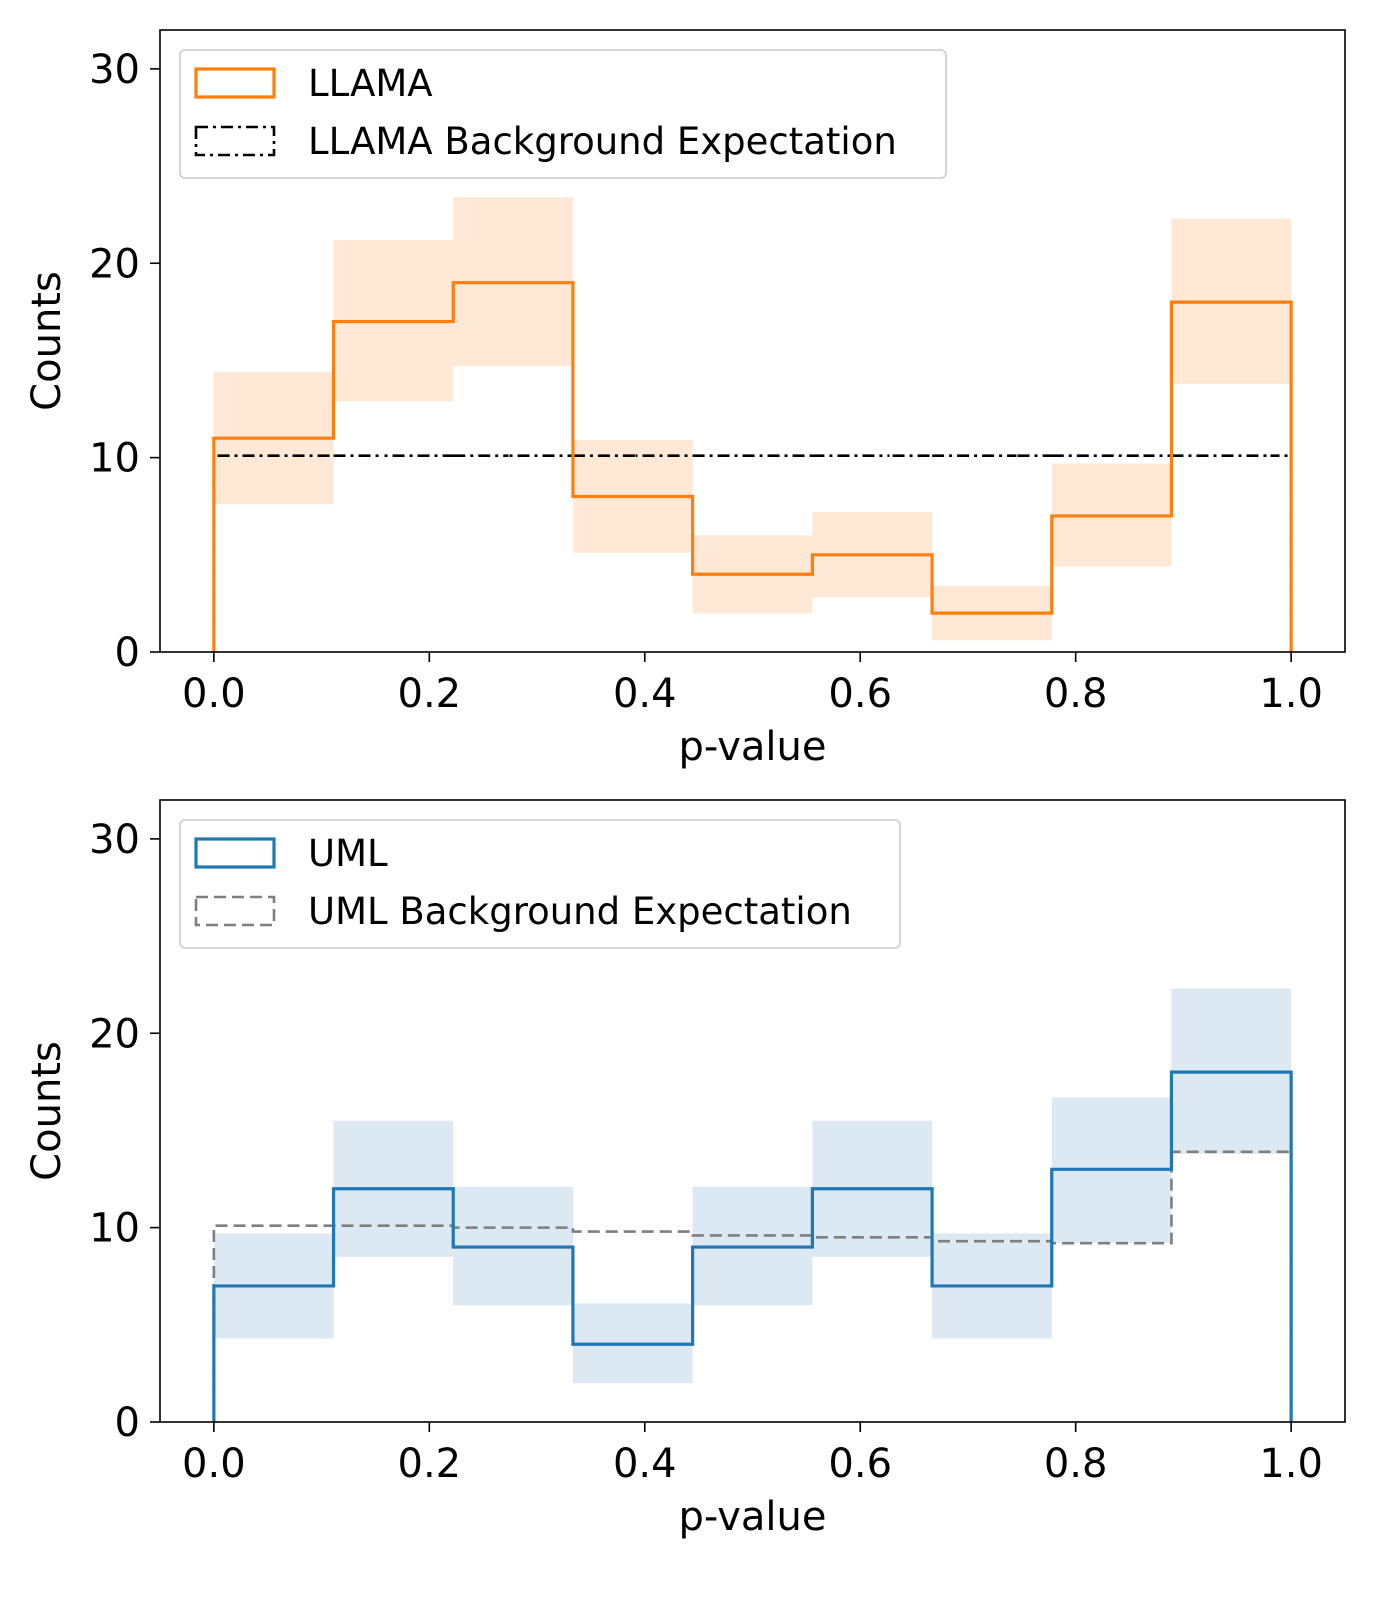 The height and width of the screenshot is (1600, 1400). Describe the element at coordinates (580, 911) in the screenshot. I see `uml-background-legend-label: UML Background Expectation` at that location.